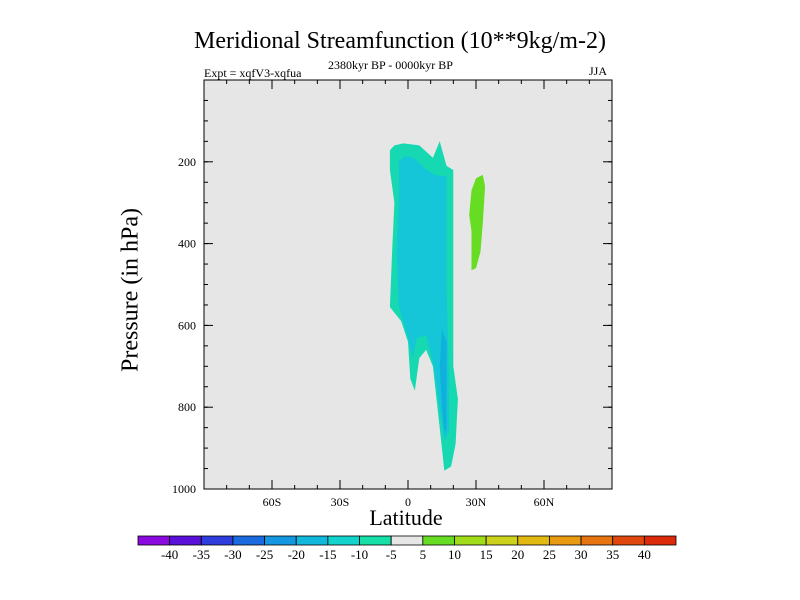  I want to click on colorbar: -40 -35 -30 -25 -20 -15 -10 -5 5 10 15 20 25 30 35 40, so click(407, 548).